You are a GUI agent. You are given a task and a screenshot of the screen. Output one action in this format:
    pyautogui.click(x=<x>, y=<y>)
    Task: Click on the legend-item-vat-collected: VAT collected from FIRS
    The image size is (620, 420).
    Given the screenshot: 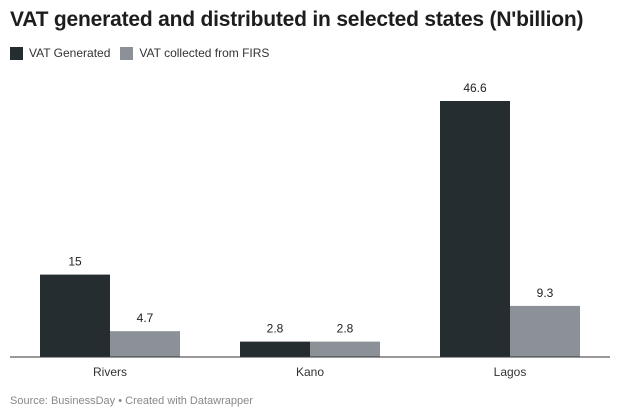 What is the action you would take?
    pyautogui.click(x=194, y=53)
    